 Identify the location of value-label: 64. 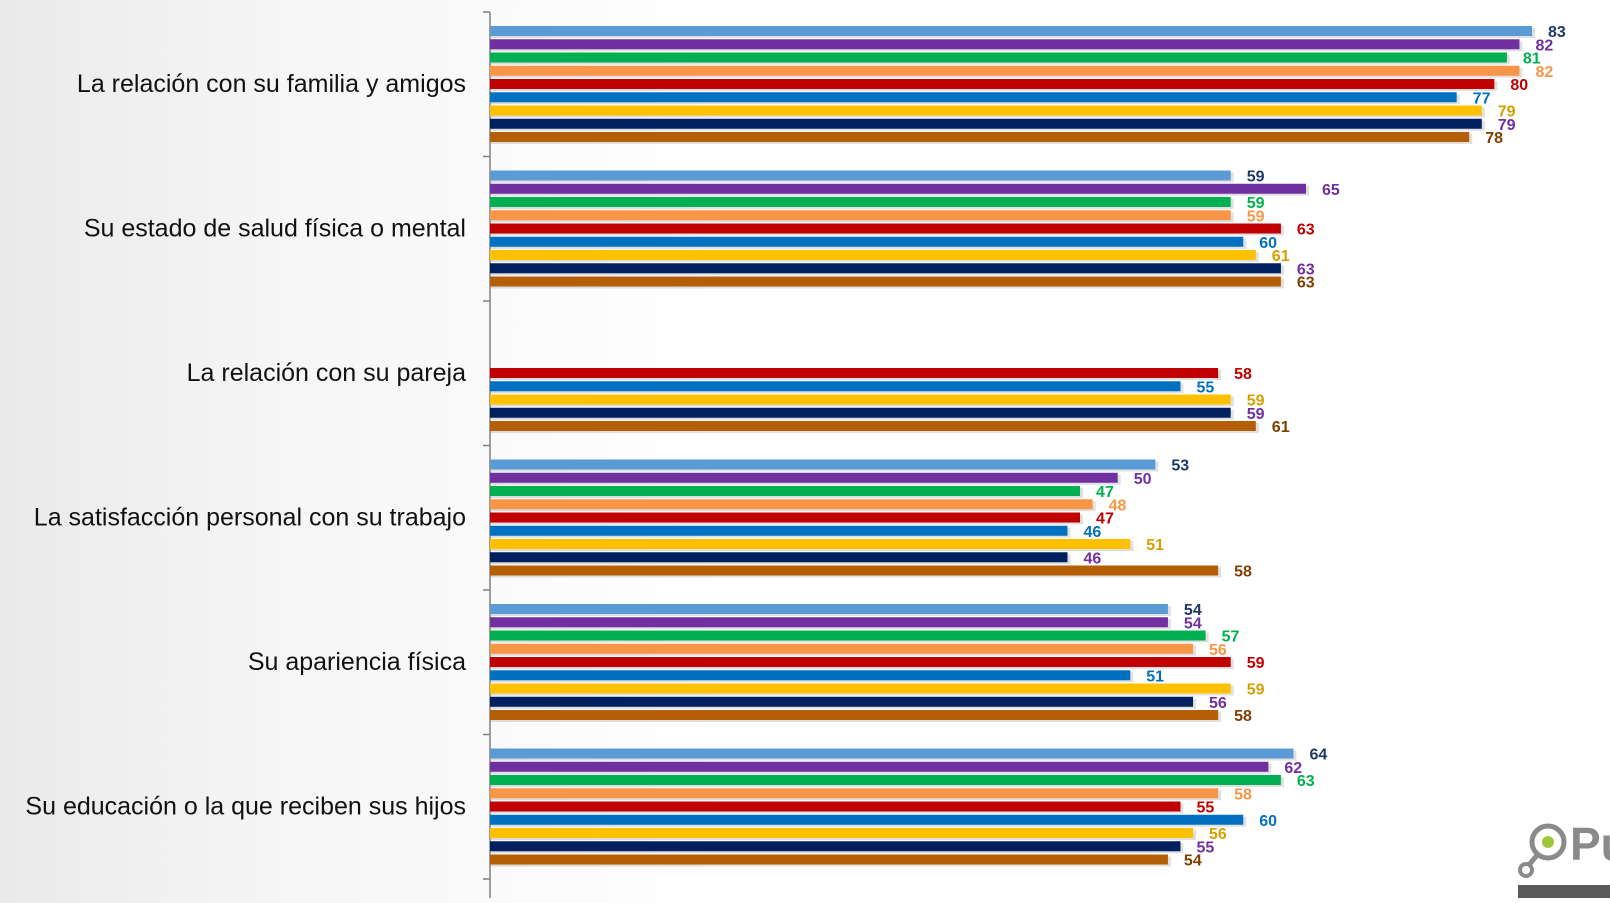
(1318, 755).